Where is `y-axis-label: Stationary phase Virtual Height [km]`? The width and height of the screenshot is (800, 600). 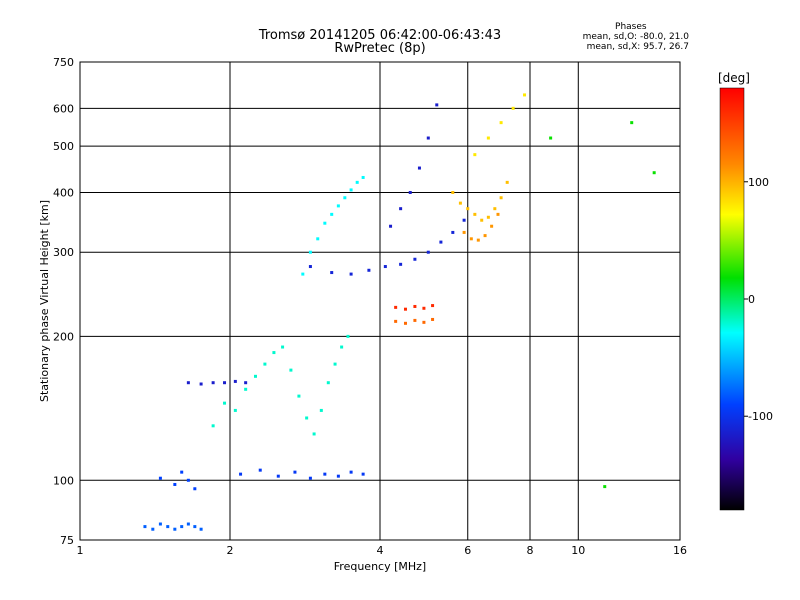 y-axis-label: Stationary phase Virtual Height [km] is located at coordinates (44, 301).